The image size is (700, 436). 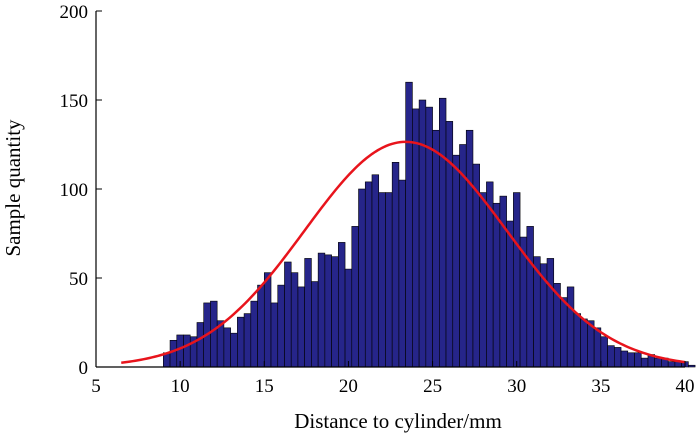 I want to click on x-axis-ticks: 5 10 15 20 25 30 35 40, so click(x=393, y=379).